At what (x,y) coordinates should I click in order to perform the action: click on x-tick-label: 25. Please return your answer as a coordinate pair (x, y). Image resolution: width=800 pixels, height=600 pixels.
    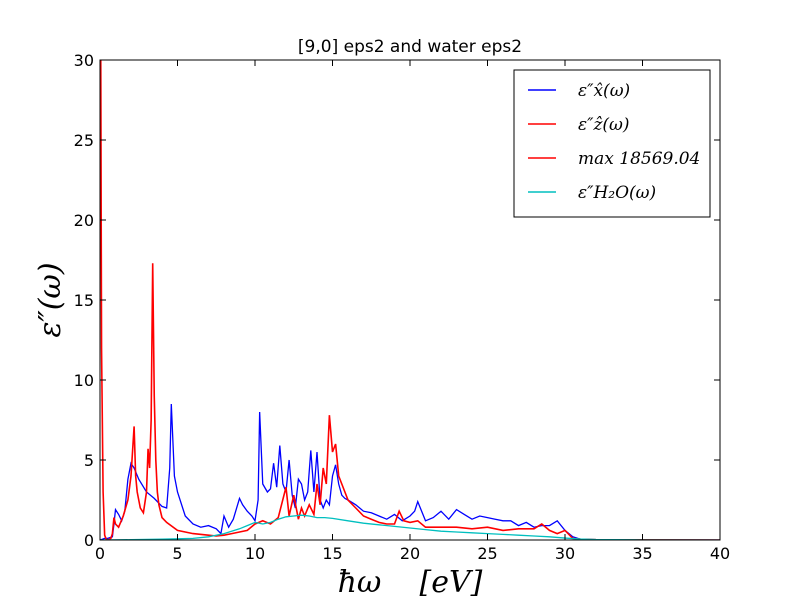
    Looking at the image, I should click on (487, 553).